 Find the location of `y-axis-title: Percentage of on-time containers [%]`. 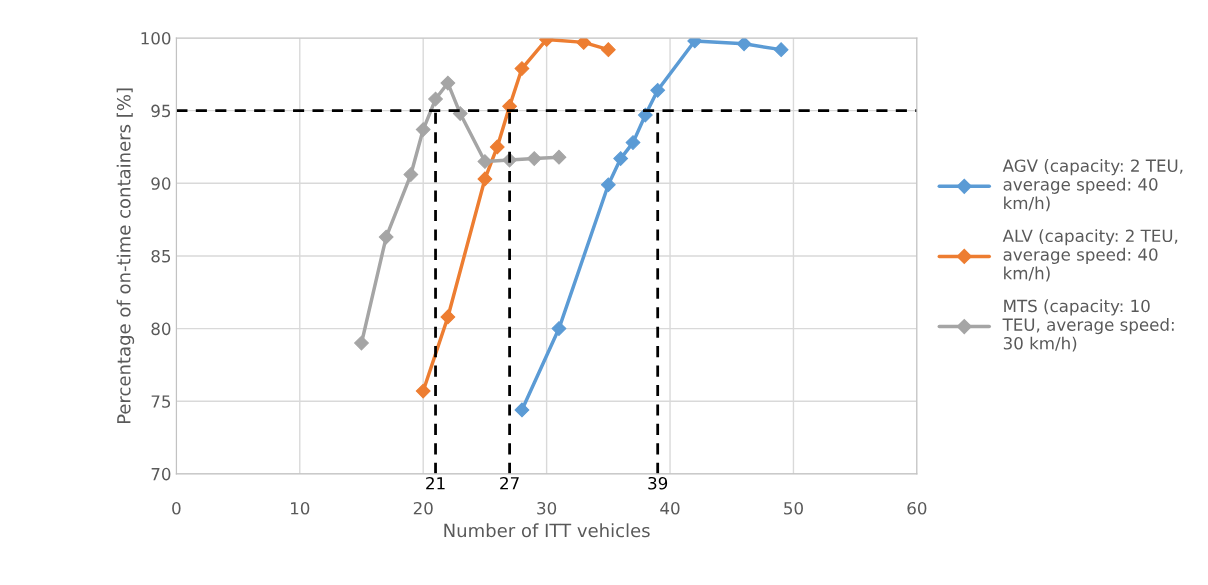

y-axis-title: Percentage of on-time containers [%] is located at coordinates (125, 256).